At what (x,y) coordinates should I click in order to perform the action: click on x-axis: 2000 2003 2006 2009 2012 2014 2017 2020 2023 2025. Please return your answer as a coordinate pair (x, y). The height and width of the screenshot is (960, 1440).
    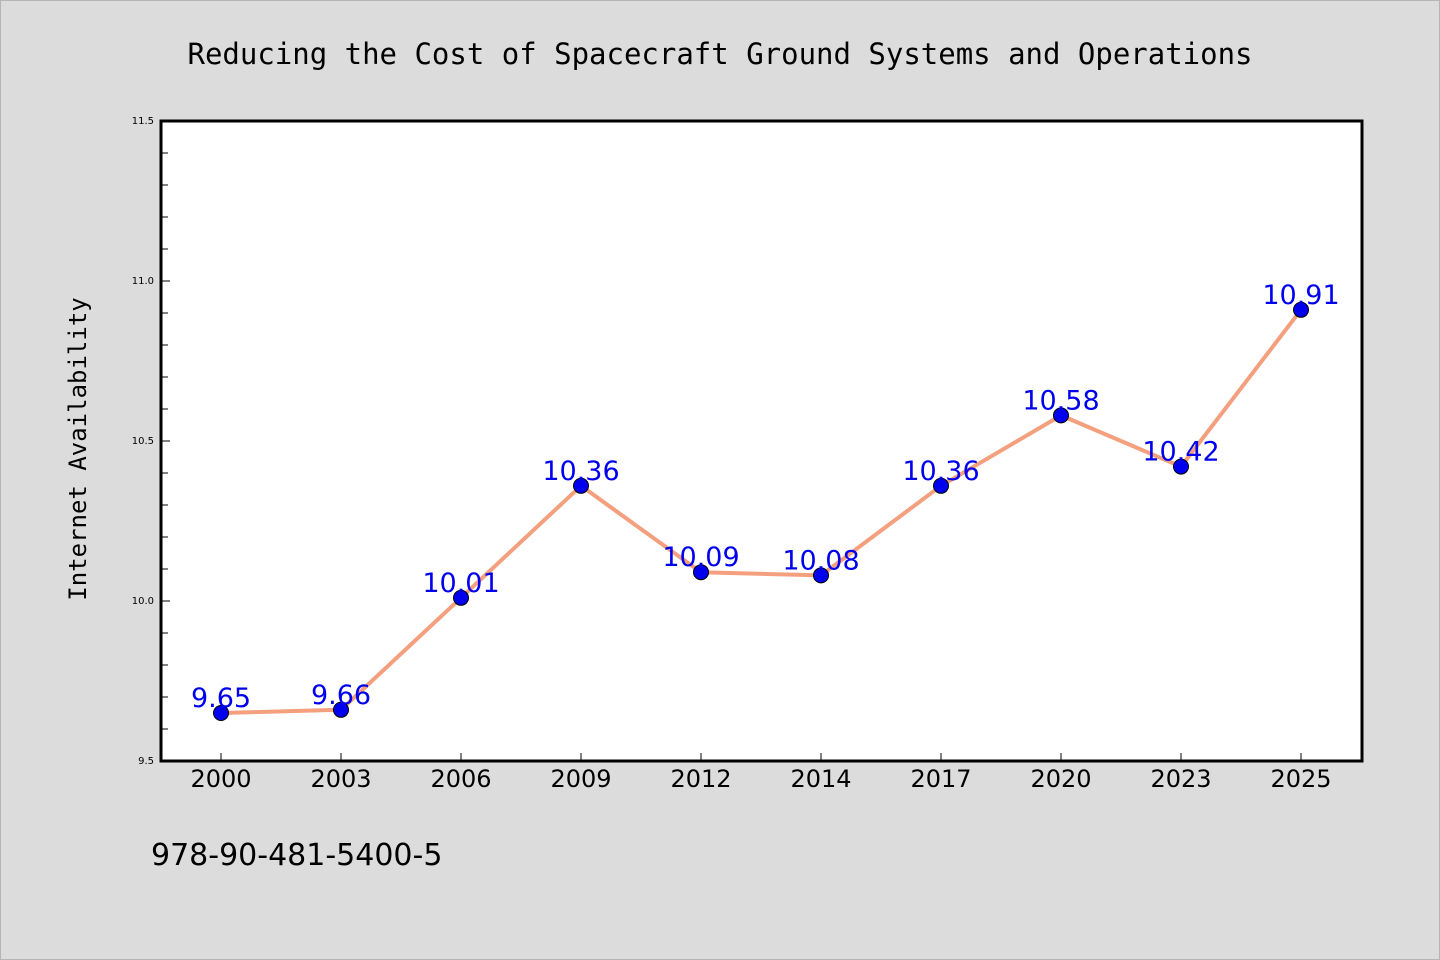
    Looking at the image, I should click on (761, 773).